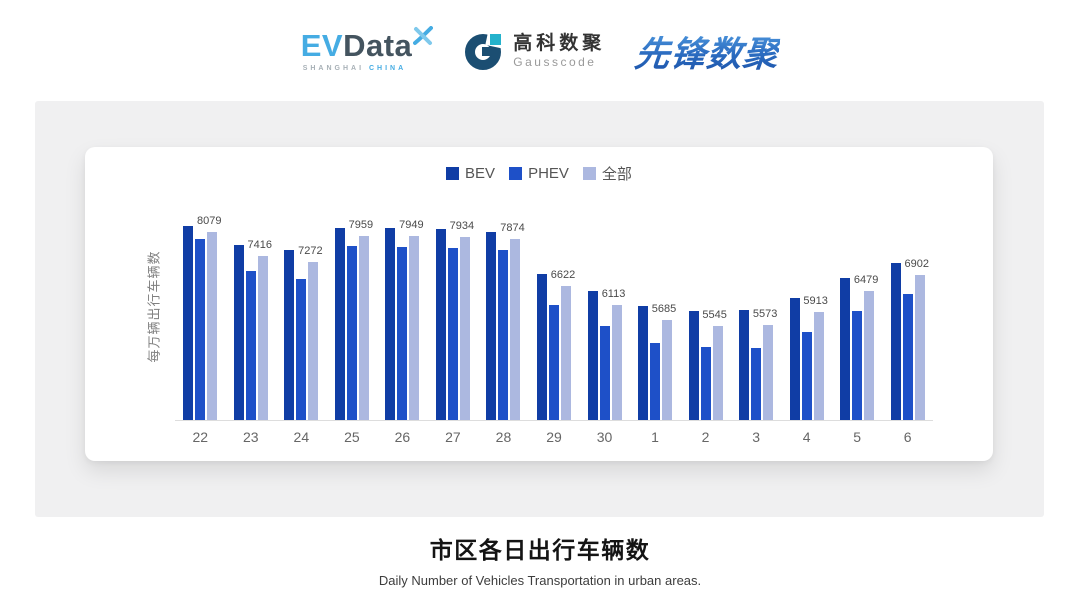  I want to click on legend-item-phev: PHEV, so click(539, 173).